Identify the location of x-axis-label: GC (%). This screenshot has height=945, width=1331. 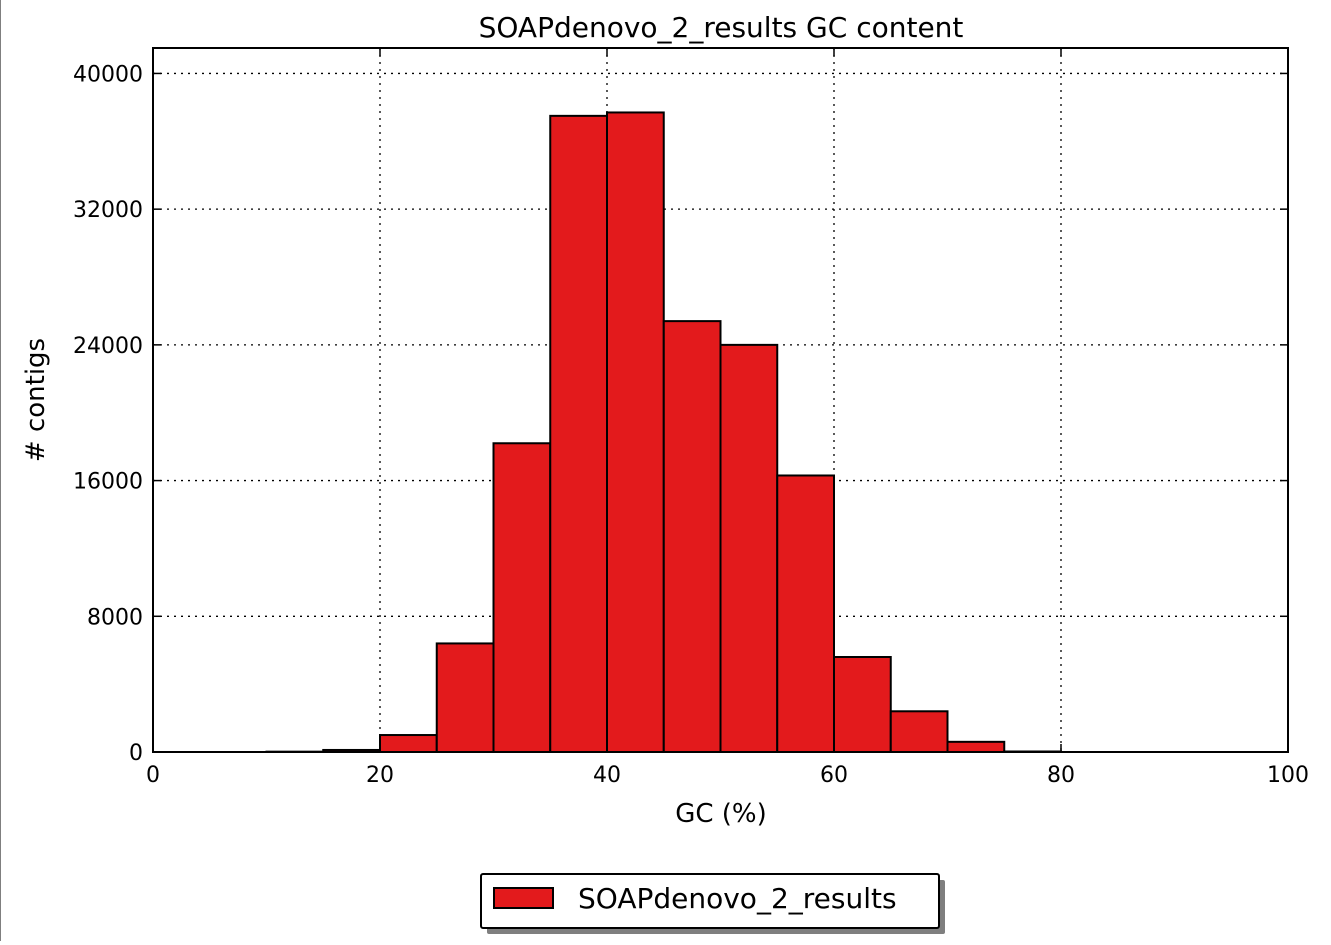
(721, 814).